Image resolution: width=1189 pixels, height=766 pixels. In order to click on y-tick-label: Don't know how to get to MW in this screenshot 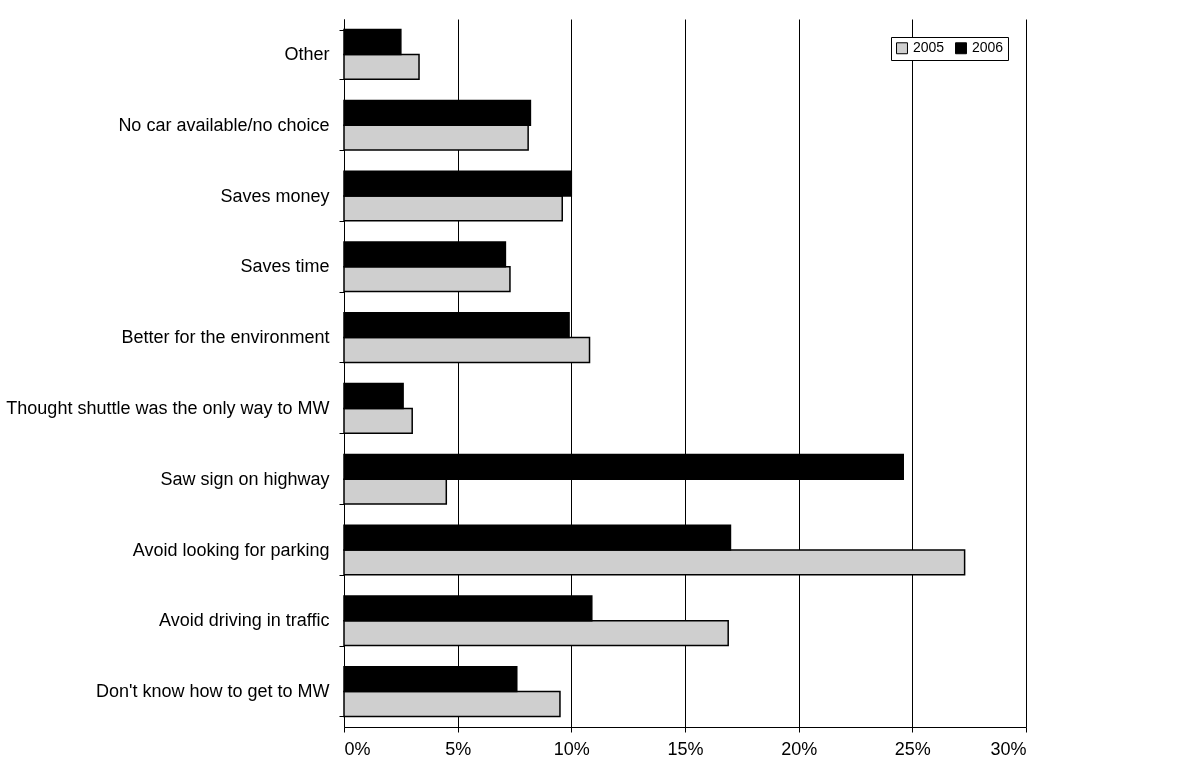, I will do `click(212, 691)`.